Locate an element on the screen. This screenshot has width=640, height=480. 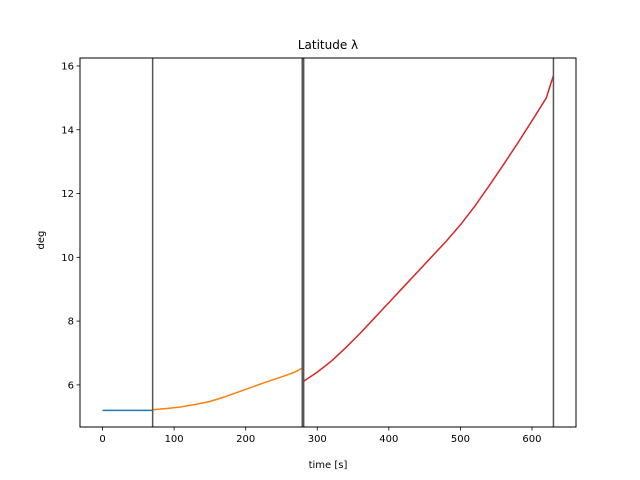
y-axis-label: deg is located at coordinates (41, 240).